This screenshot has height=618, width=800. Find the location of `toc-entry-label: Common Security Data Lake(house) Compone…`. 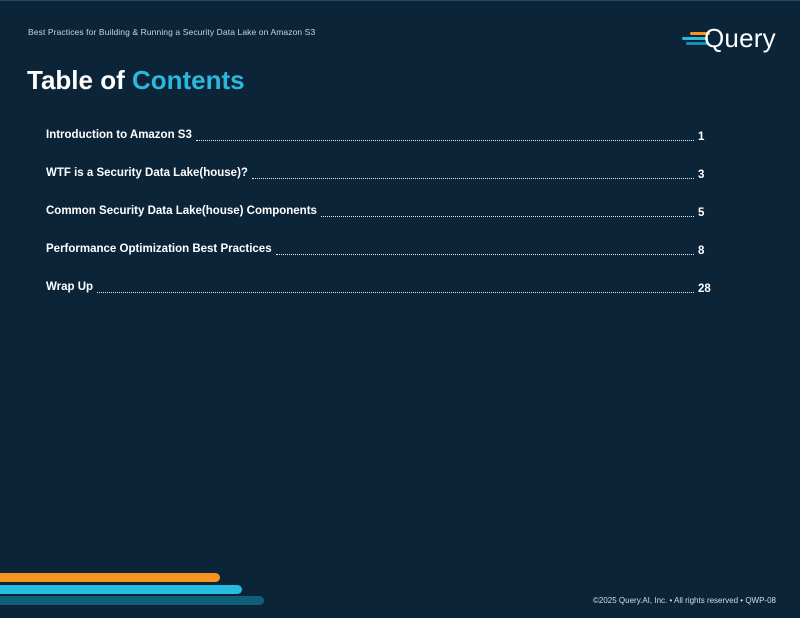

toc-entry-label: Common Security Data Lake(house) Compone… is located at coordinates (181, 211).